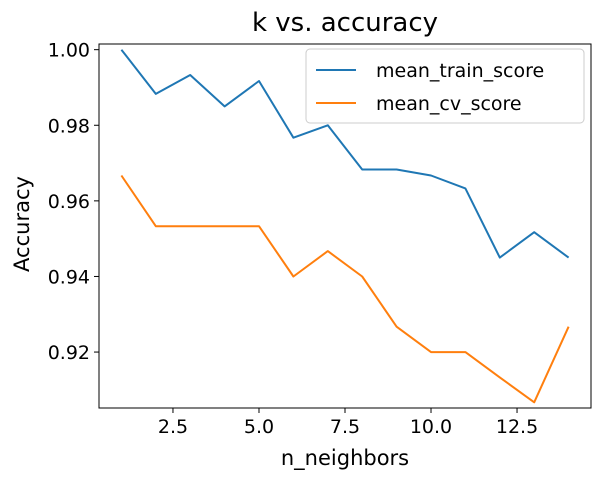 Image resolution: width=603 pixels, height=483 pixels. What do you see at coordinates (173, 427) in the screenshot?
I see `x-tick-label: 2.5` at bounding box center [173, 427].